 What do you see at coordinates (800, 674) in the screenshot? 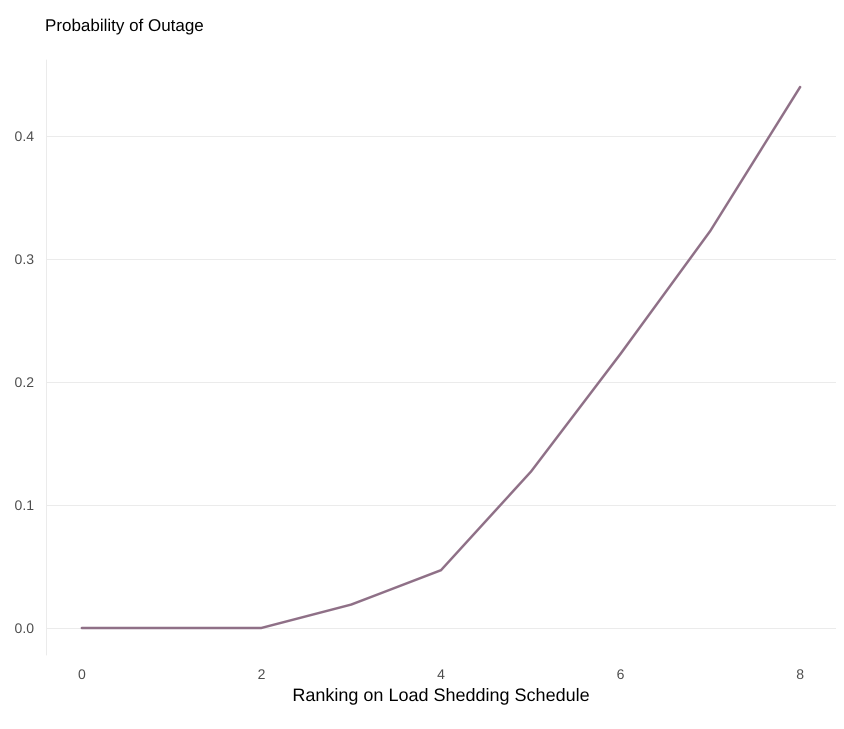
I see `x-tick-label: 8` at bounding box center [800, 674].